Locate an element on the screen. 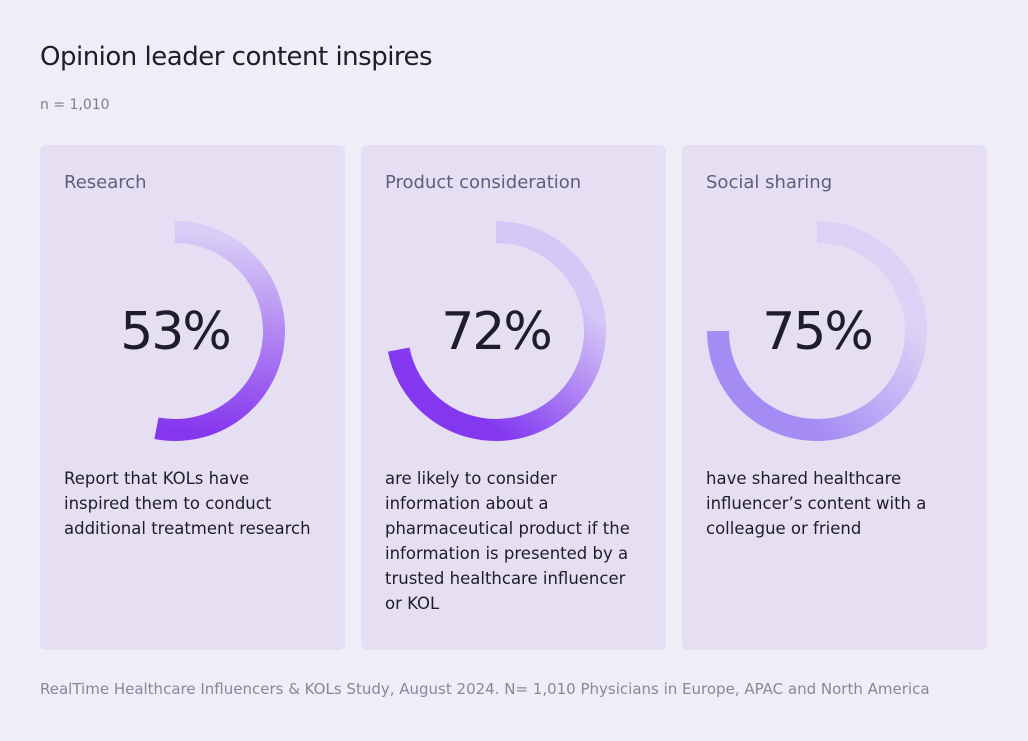 Image resolution: width=1028 pixels, height=741 pixels. ring-chart: 72% is located at coordinates (496, 331).